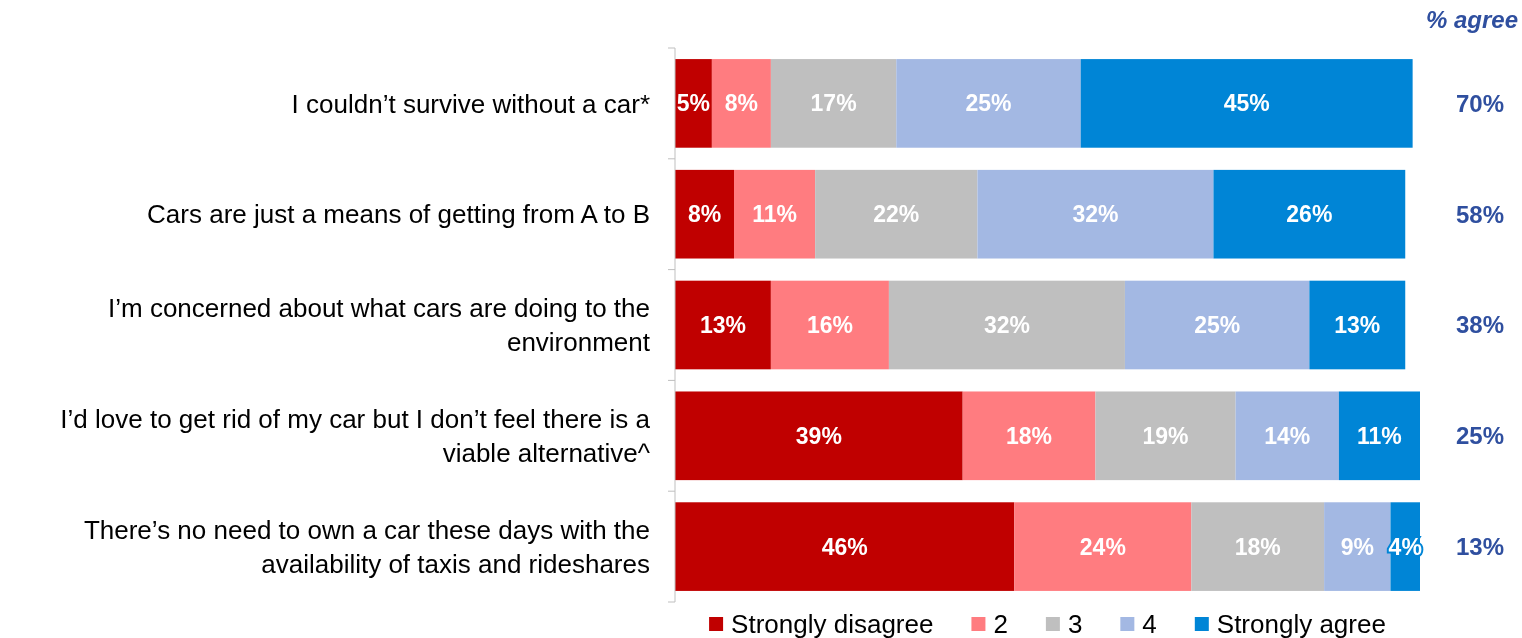  I want to click on y-tick-label: I couldn’t survive without a car*, so click(470, 103).